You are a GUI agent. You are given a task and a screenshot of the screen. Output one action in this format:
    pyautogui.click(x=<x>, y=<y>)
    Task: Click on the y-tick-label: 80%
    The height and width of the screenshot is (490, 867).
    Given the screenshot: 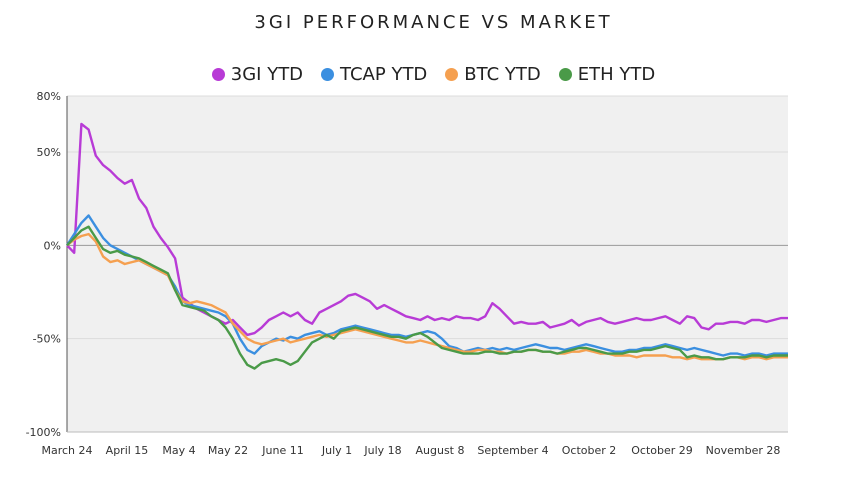 What is the action you would take?
    pyautogui.click(x=49, y=96)
    